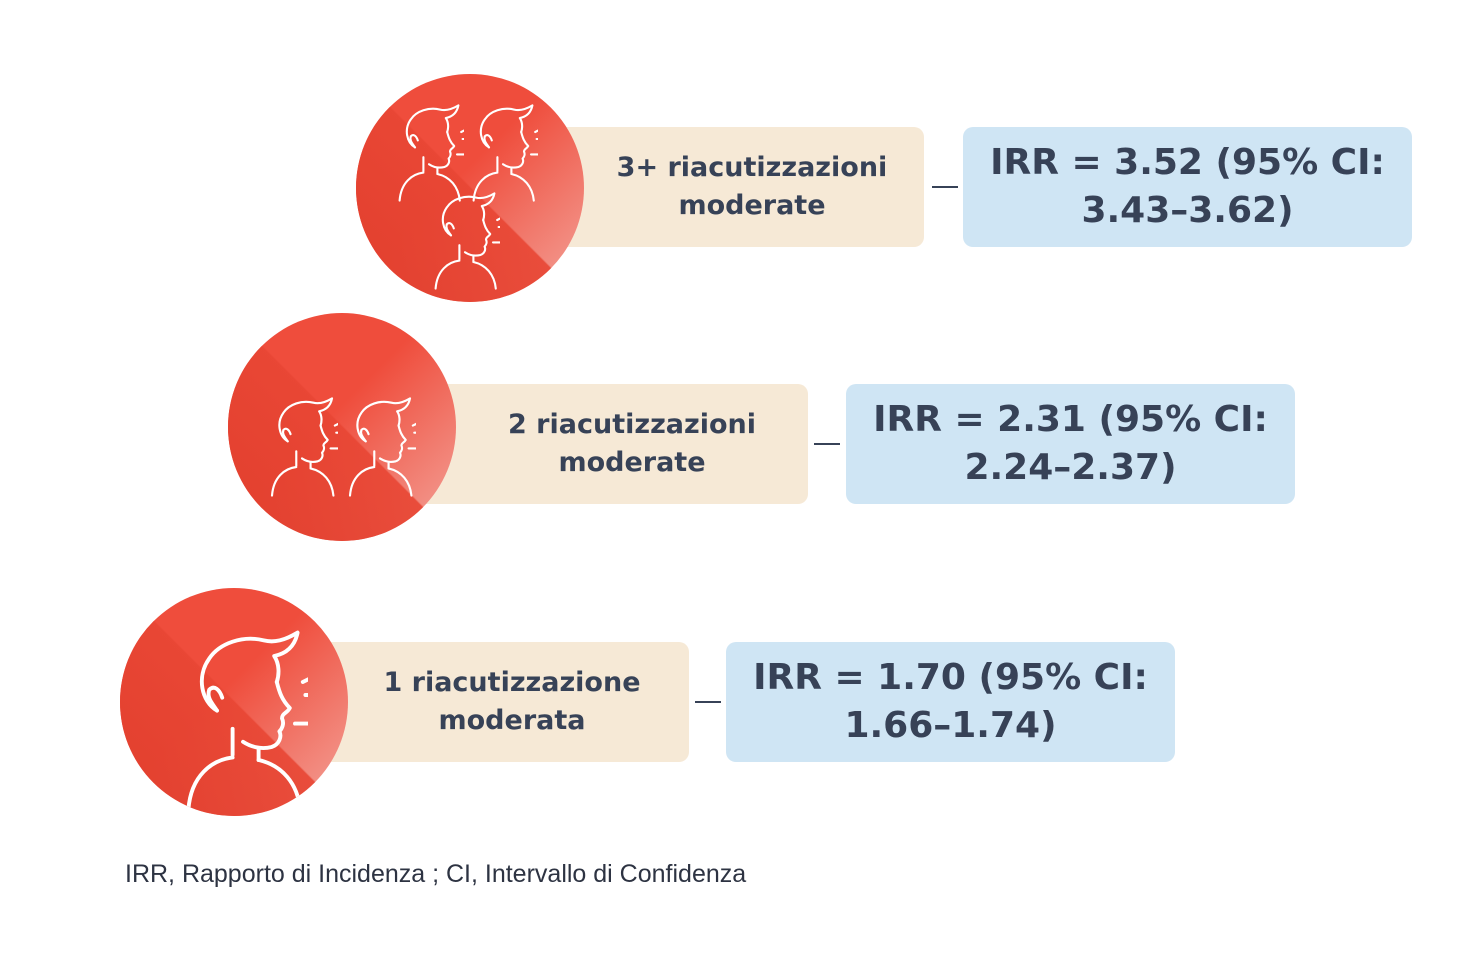 The image size is (1474, 969). What do you see at coordinates (468, 197) in the screenshot?
I see `three-people-coughing-icon` at bounding box center [468, 197].